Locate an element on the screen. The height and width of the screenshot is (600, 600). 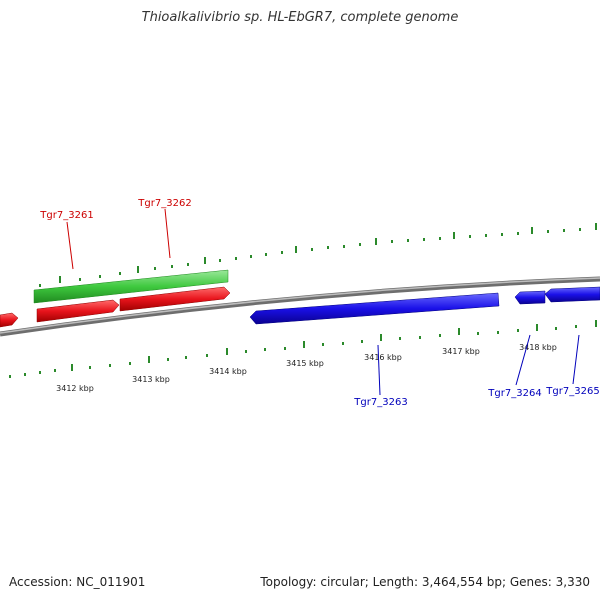
forward-gene-arrow-partial is located at coordinates (9, 320).